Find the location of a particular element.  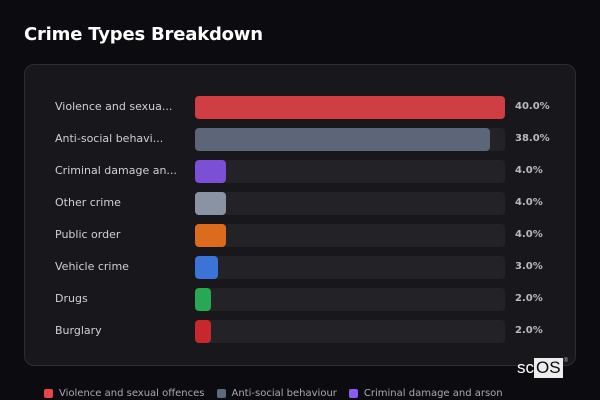

bar-row: Anti-social behavi... 38.0% is located at coordinates (300, 140).